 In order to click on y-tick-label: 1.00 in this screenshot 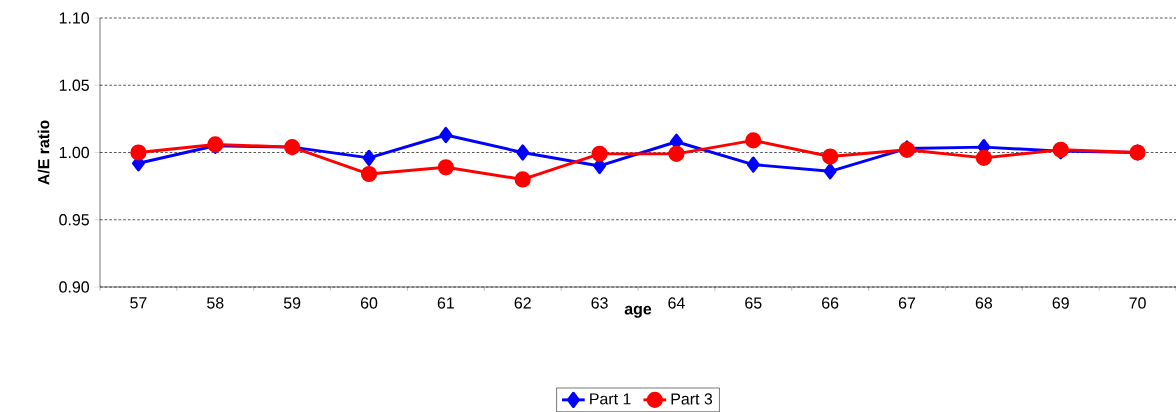, I will do `click(74, 152)`.